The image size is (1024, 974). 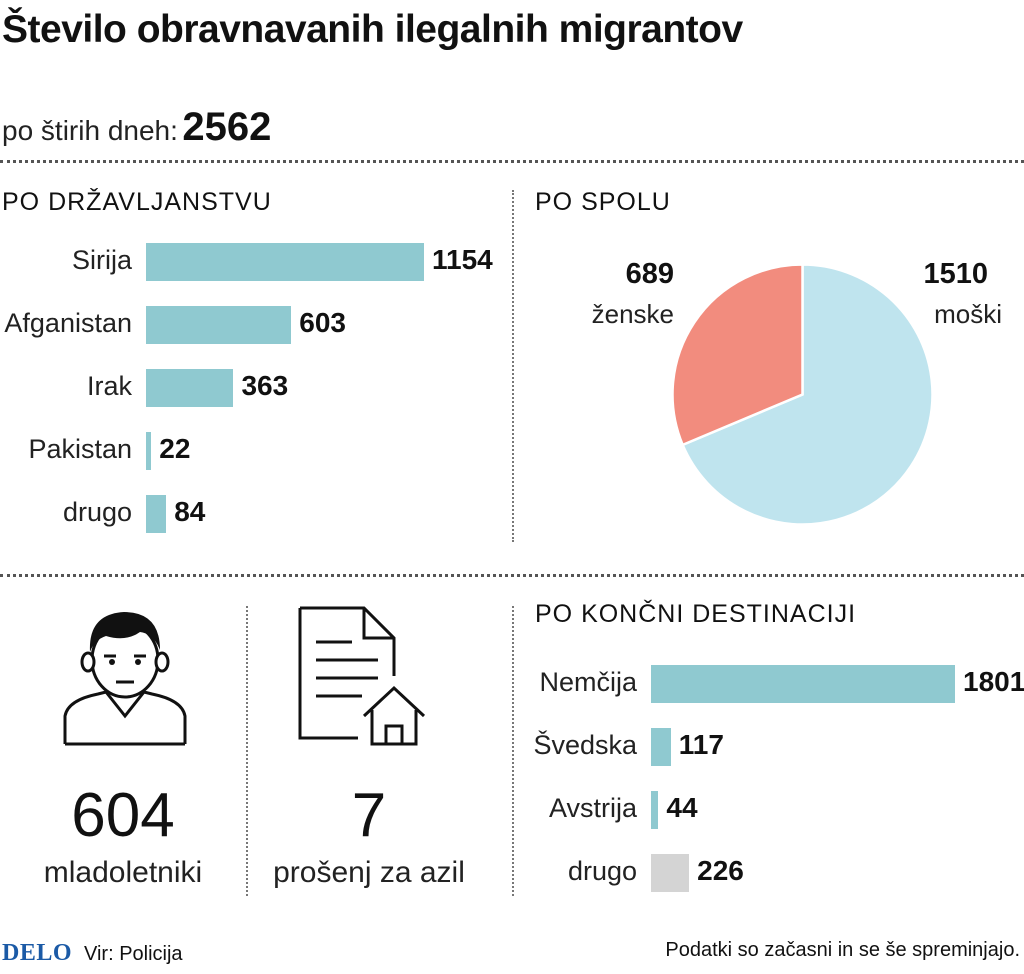 I want to click on pie-value-female: 689, so click(x=649, y=274).